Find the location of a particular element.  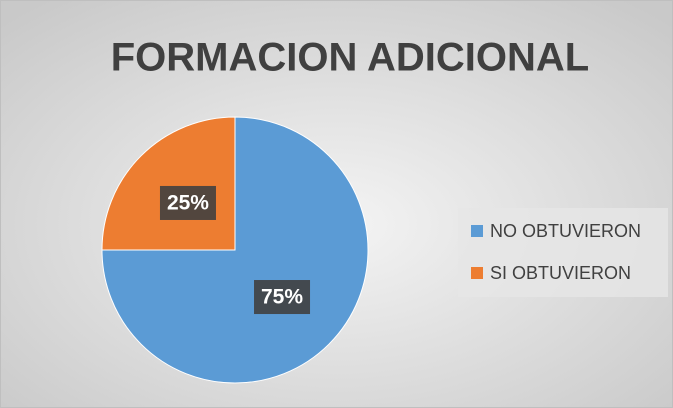

data-label: 25% is located at coordinates (188, 203).